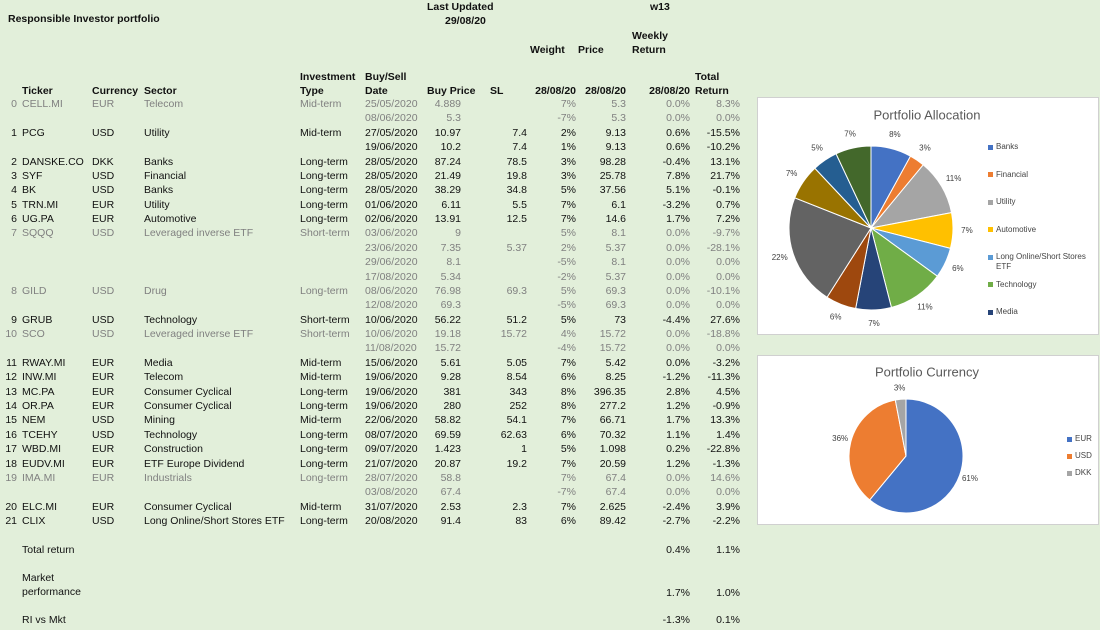  Describe the element at coordinates (84, 19) in the screenshot. I see `sheet-title: Responsible Investor portfolio` at that location.